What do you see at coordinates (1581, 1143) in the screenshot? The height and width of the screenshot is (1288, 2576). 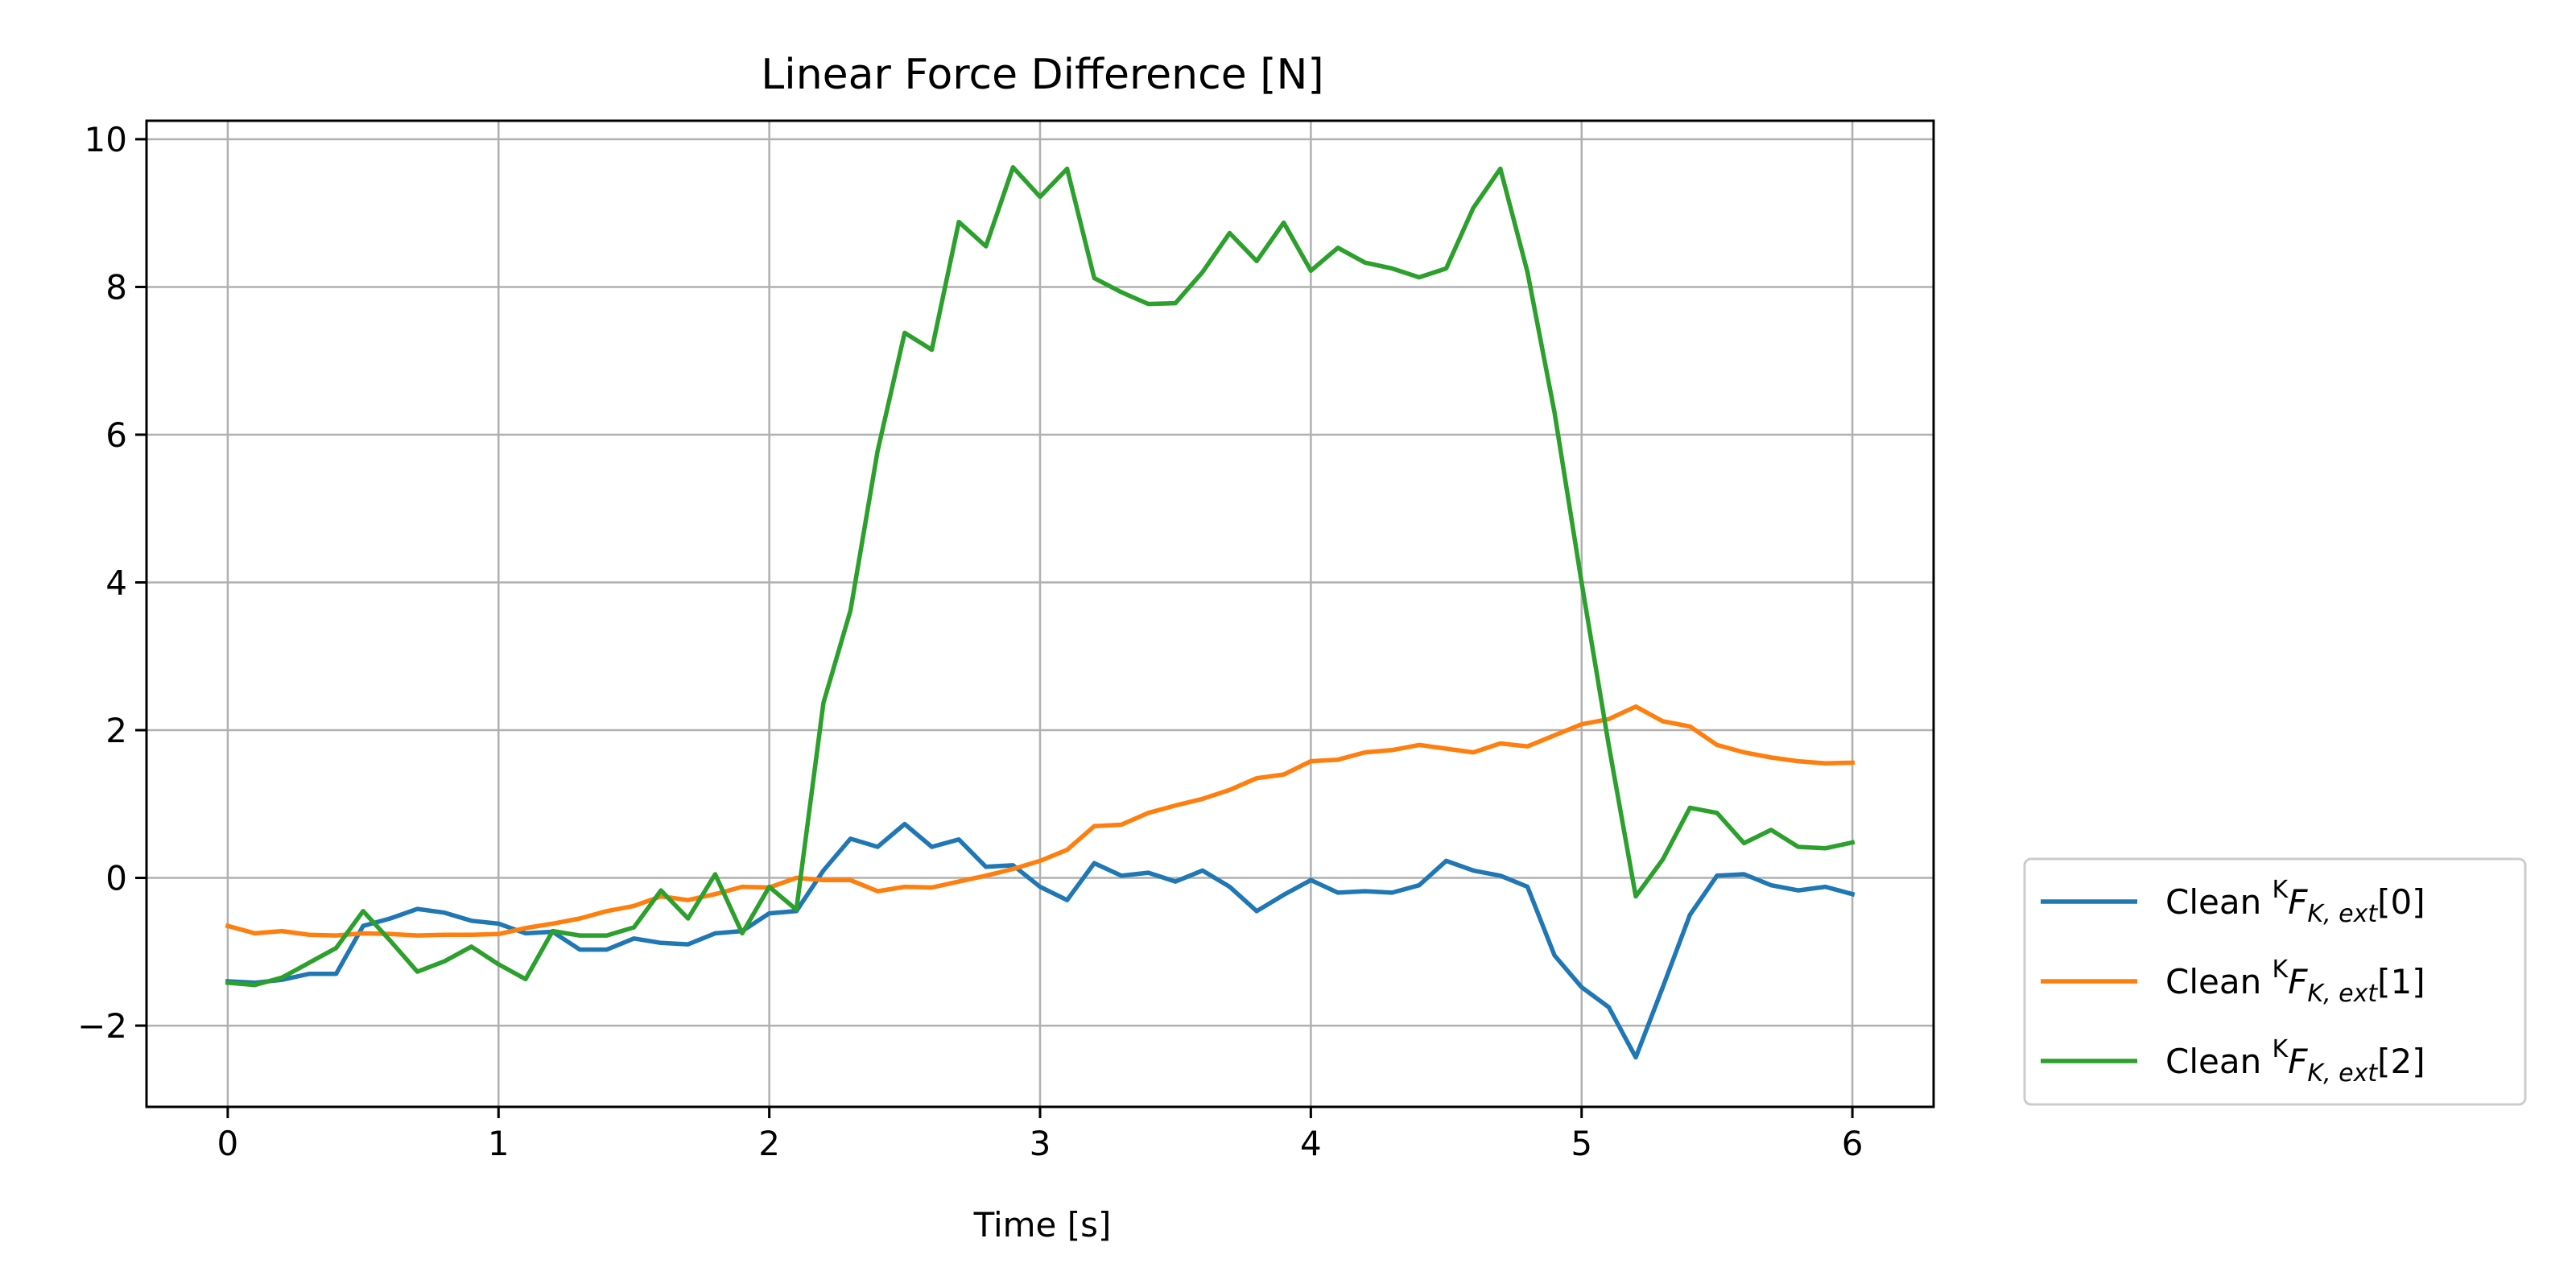 I see `x-tick-label: 5` at bounding box center [1581, 1143].